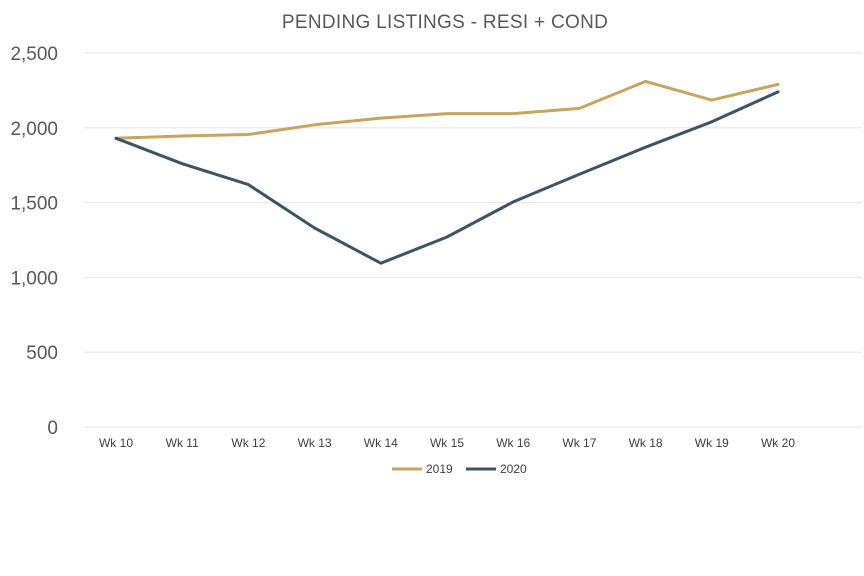 The image size is (864, 576). I want to click on legend-label: 2019, so click(439, 469).